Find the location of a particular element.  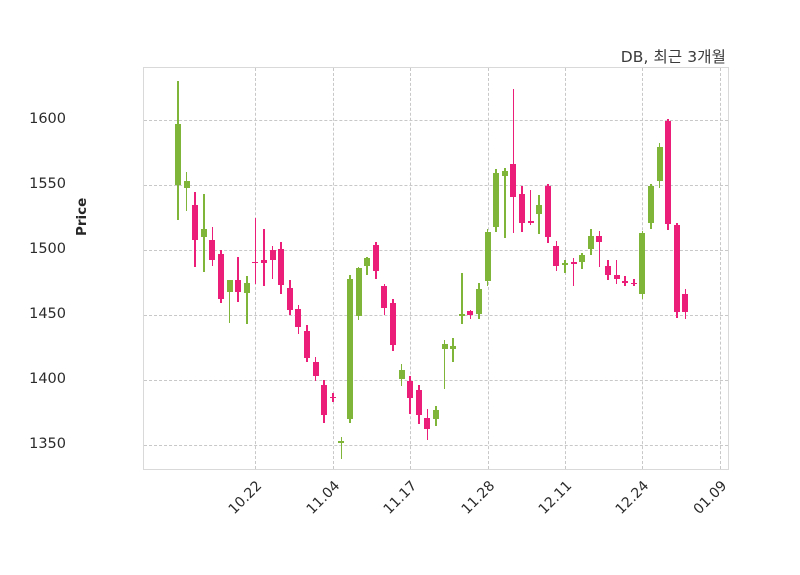

x-axis-tick-label: 11.28 is located at coordinates (478, 498).